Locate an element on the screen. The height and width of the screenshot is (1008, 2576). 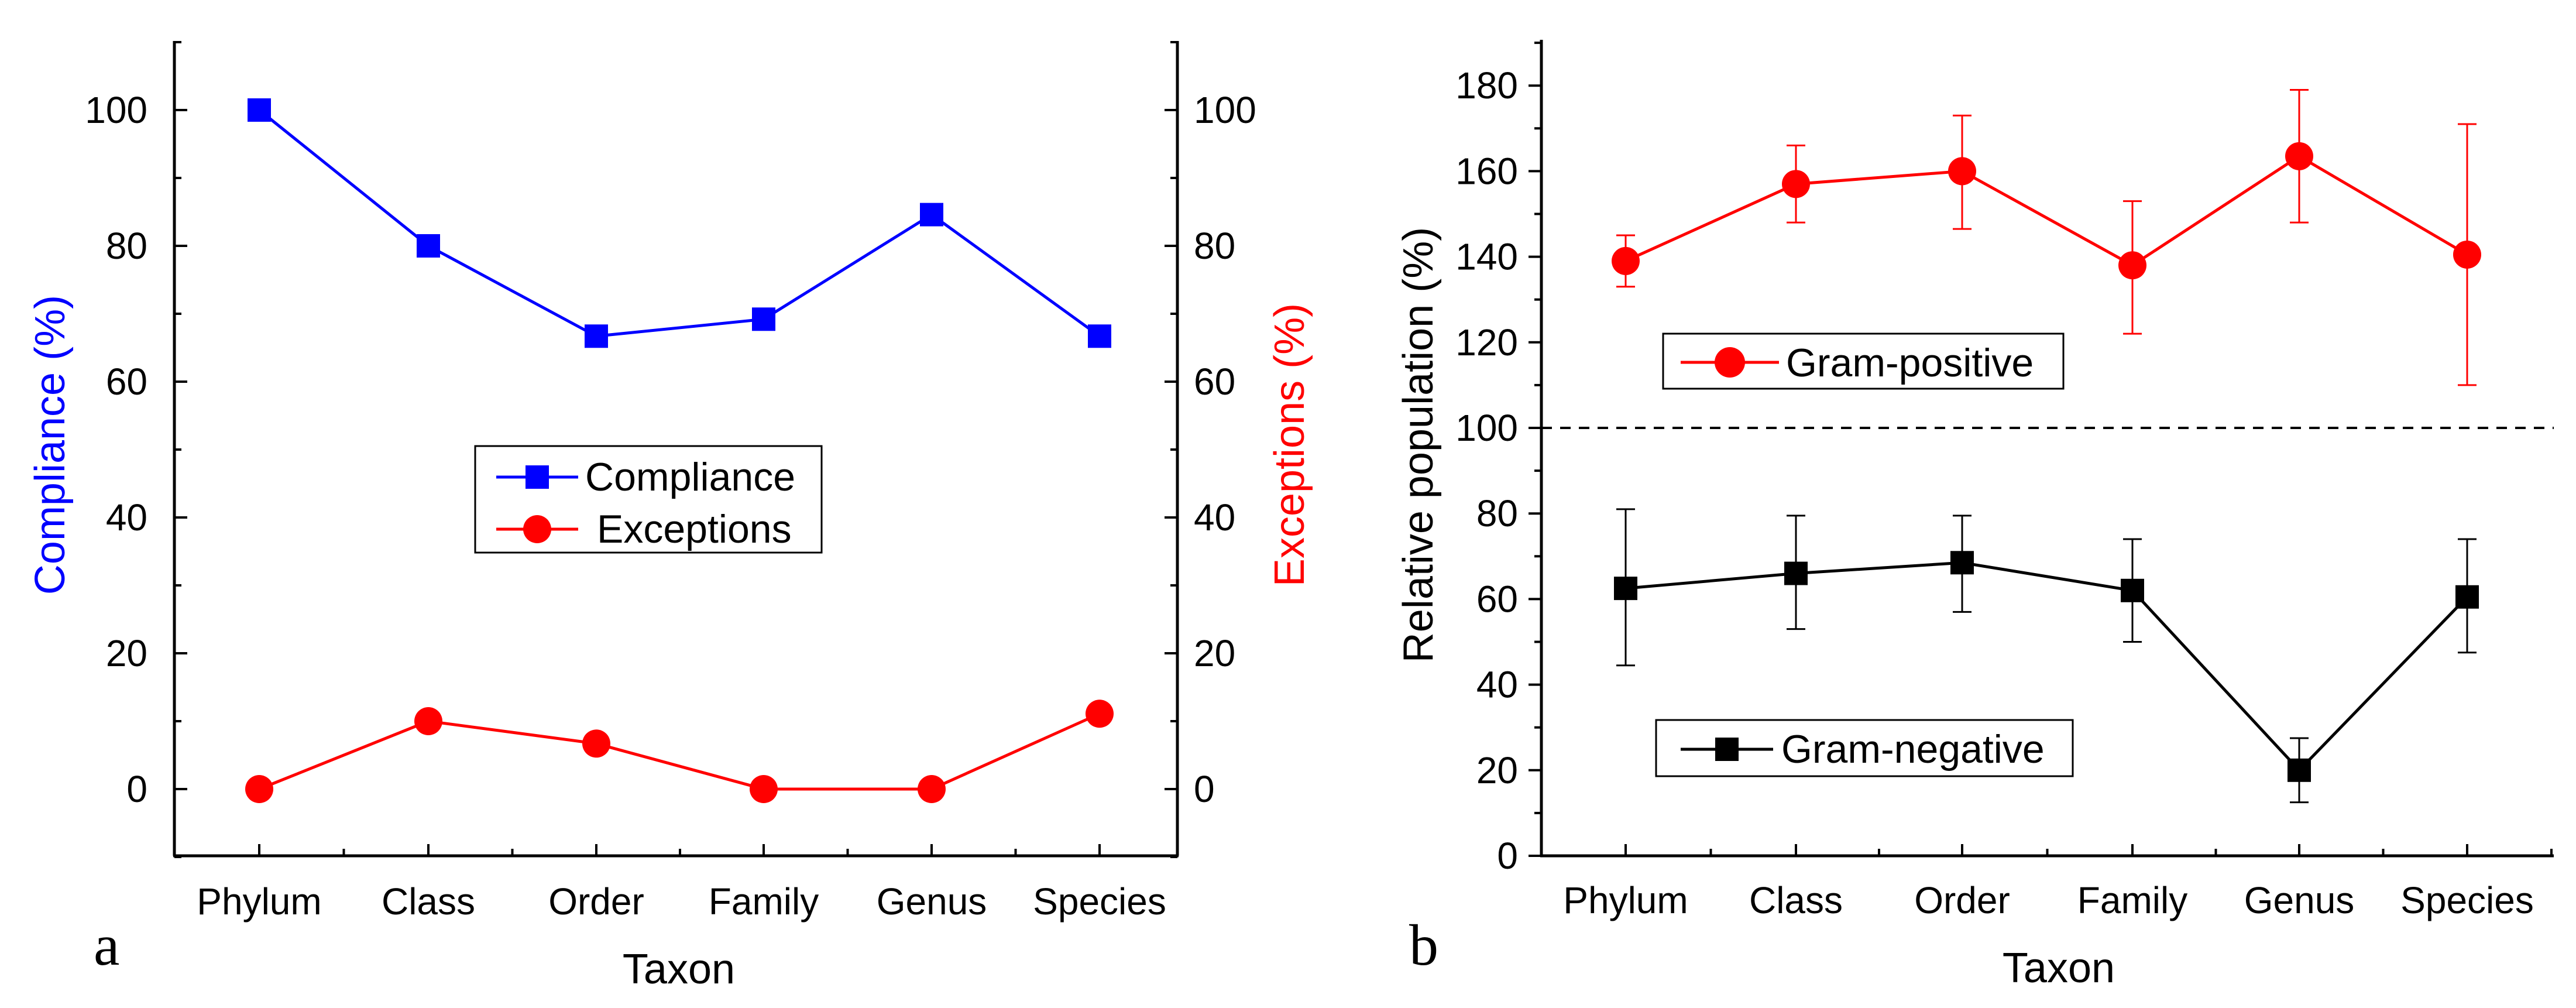
a-y-tick-label: 60 is located at coordinates (127, 382).